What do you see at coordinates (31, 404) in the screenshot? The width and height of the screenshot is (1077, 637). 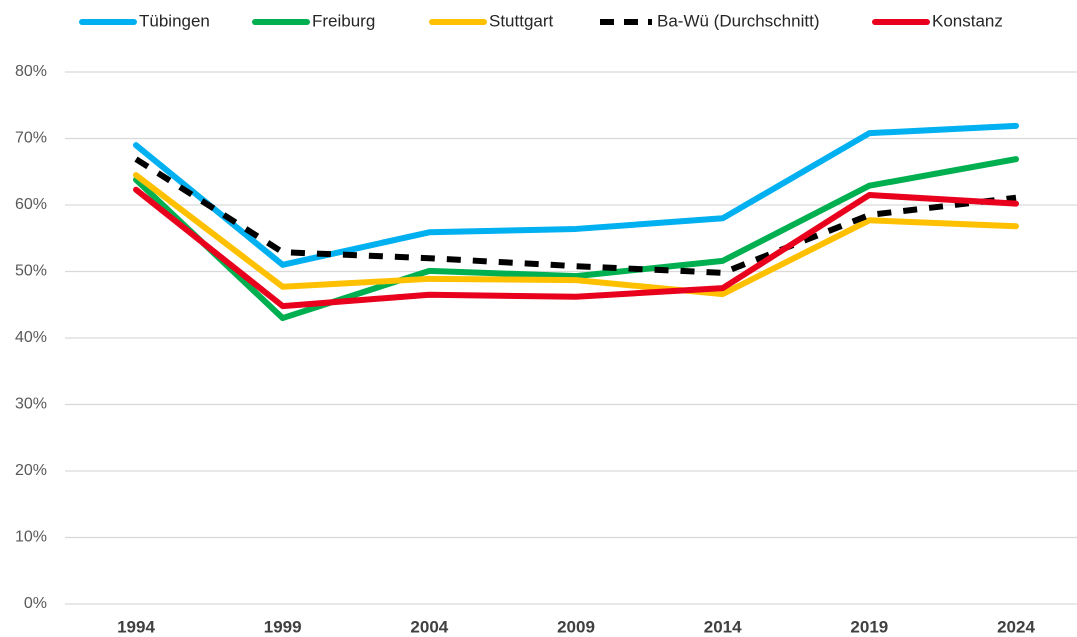 I see `y-tick-label: 30%` at bounding box center [31, 404].